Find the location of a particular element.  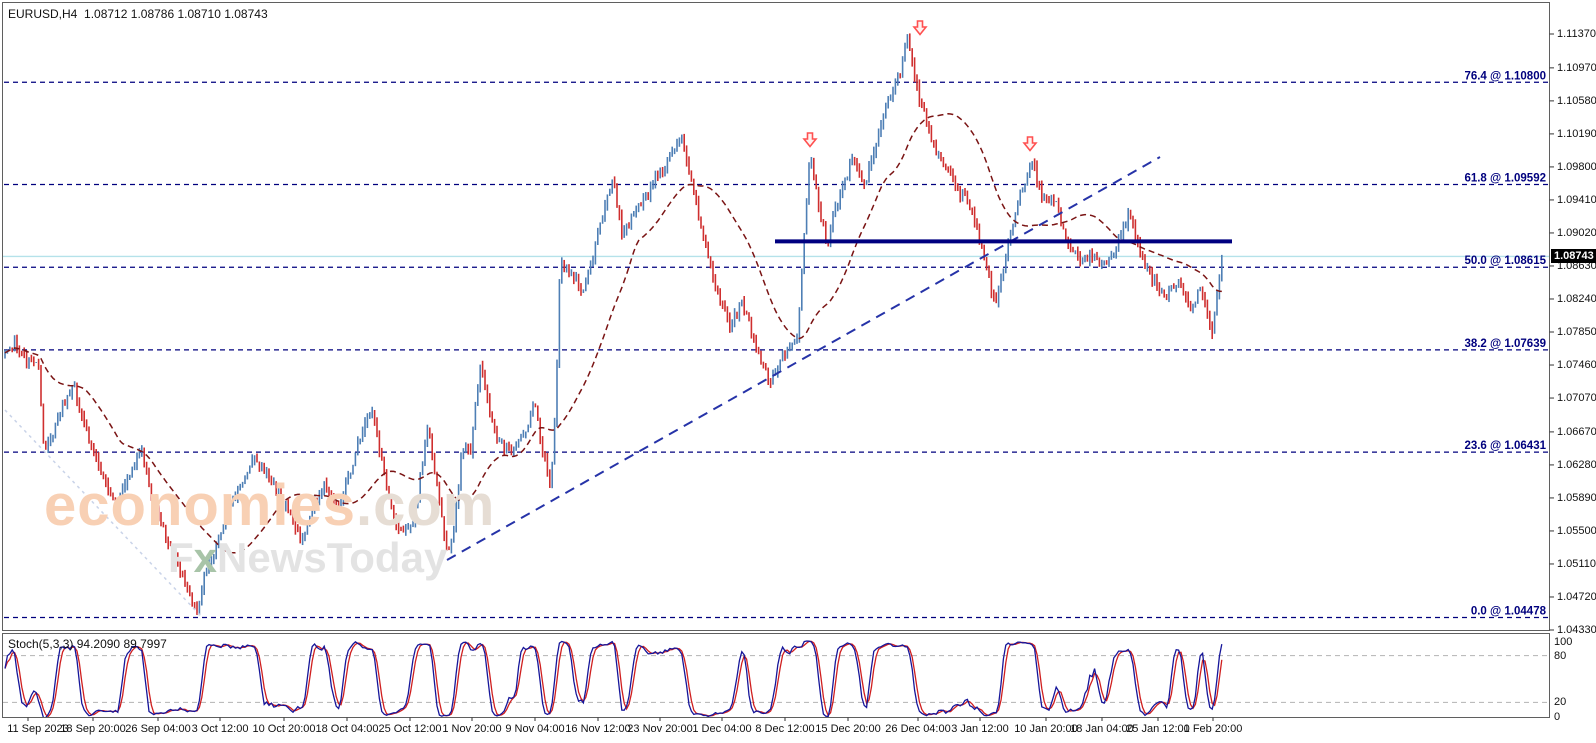

price-axis-label: 1.09800 is located at coordinates (1576, 166).